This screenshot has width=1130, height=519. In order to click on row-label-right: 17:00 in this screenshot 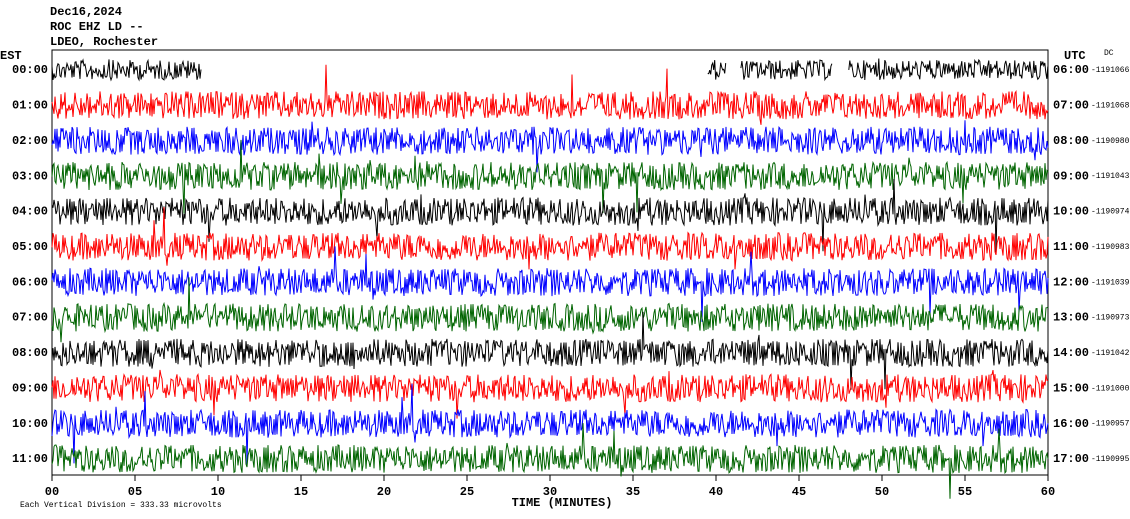, I will do `click(1071, 459)`.